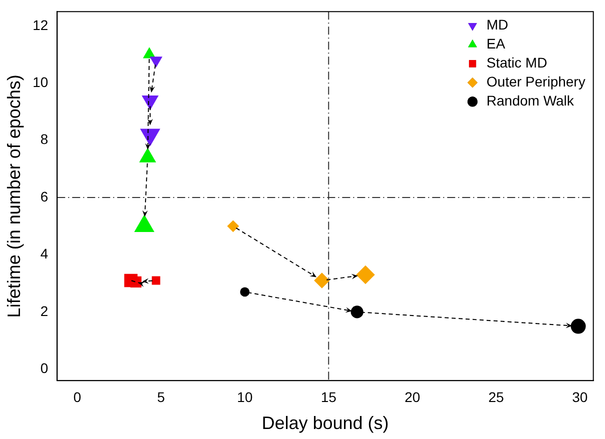  Describe the element at coordinates (328, 396) in the screenshot. I see `x-tick-label: 15` at that location.